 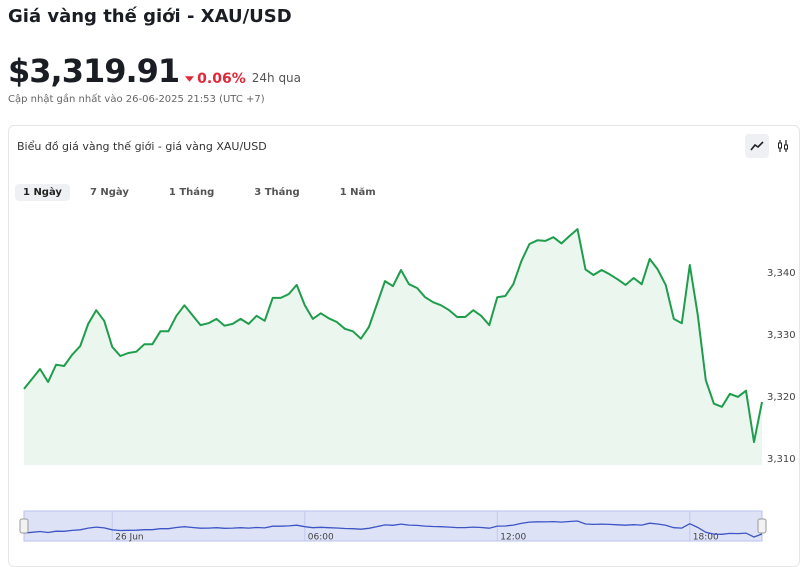 I want to click on chart-type-switch, so click(x=770, y=146).